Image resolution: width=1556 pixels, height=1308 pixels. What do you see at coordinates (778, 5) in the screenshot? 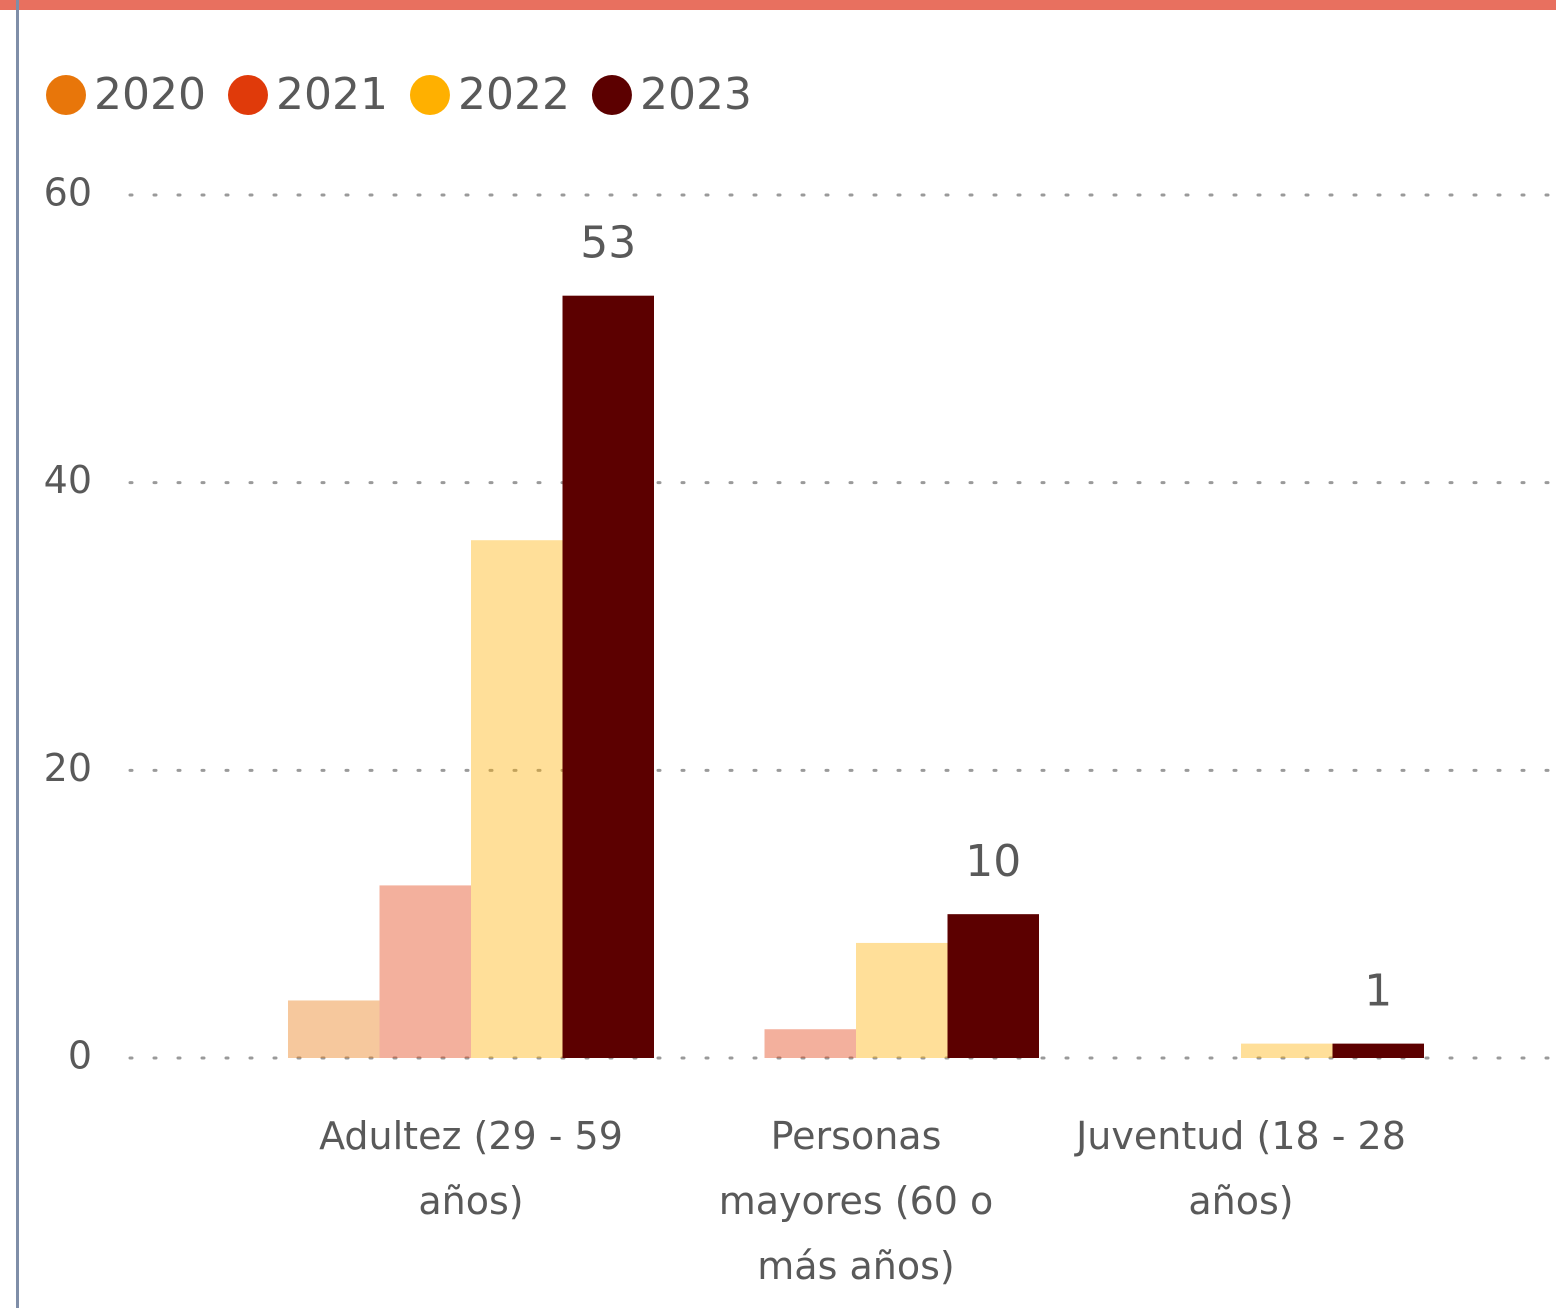
I see `top-border` at bounding box center [778, 5].